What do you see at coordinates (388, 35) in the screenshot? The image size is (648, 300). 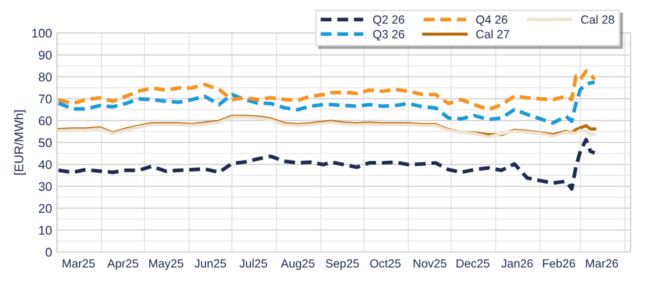 I see `legend-label: Q3 26` at bounding box center [388, 35].